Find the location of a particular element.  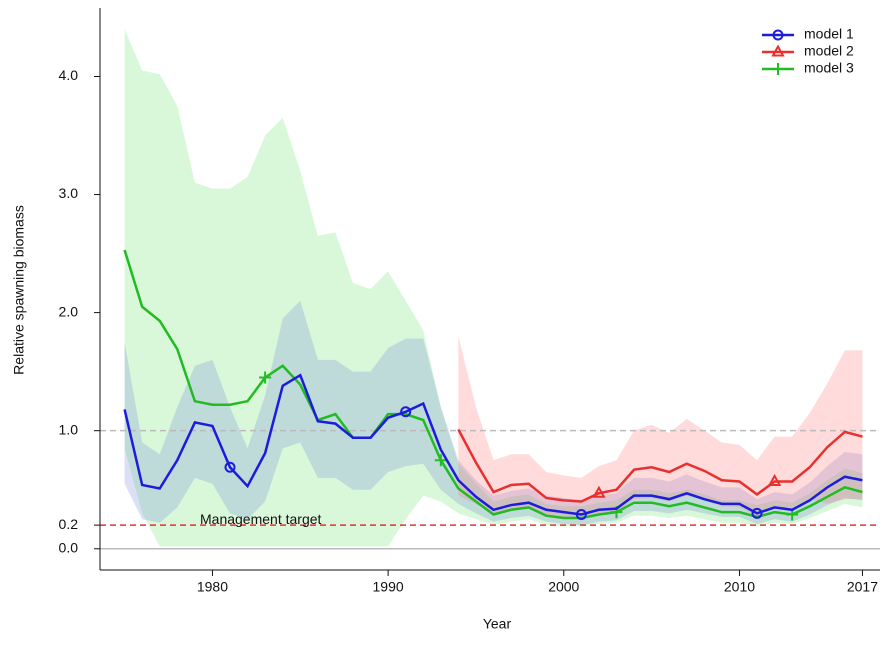

legend-label: model 3 is located at coordinates (829, 68).